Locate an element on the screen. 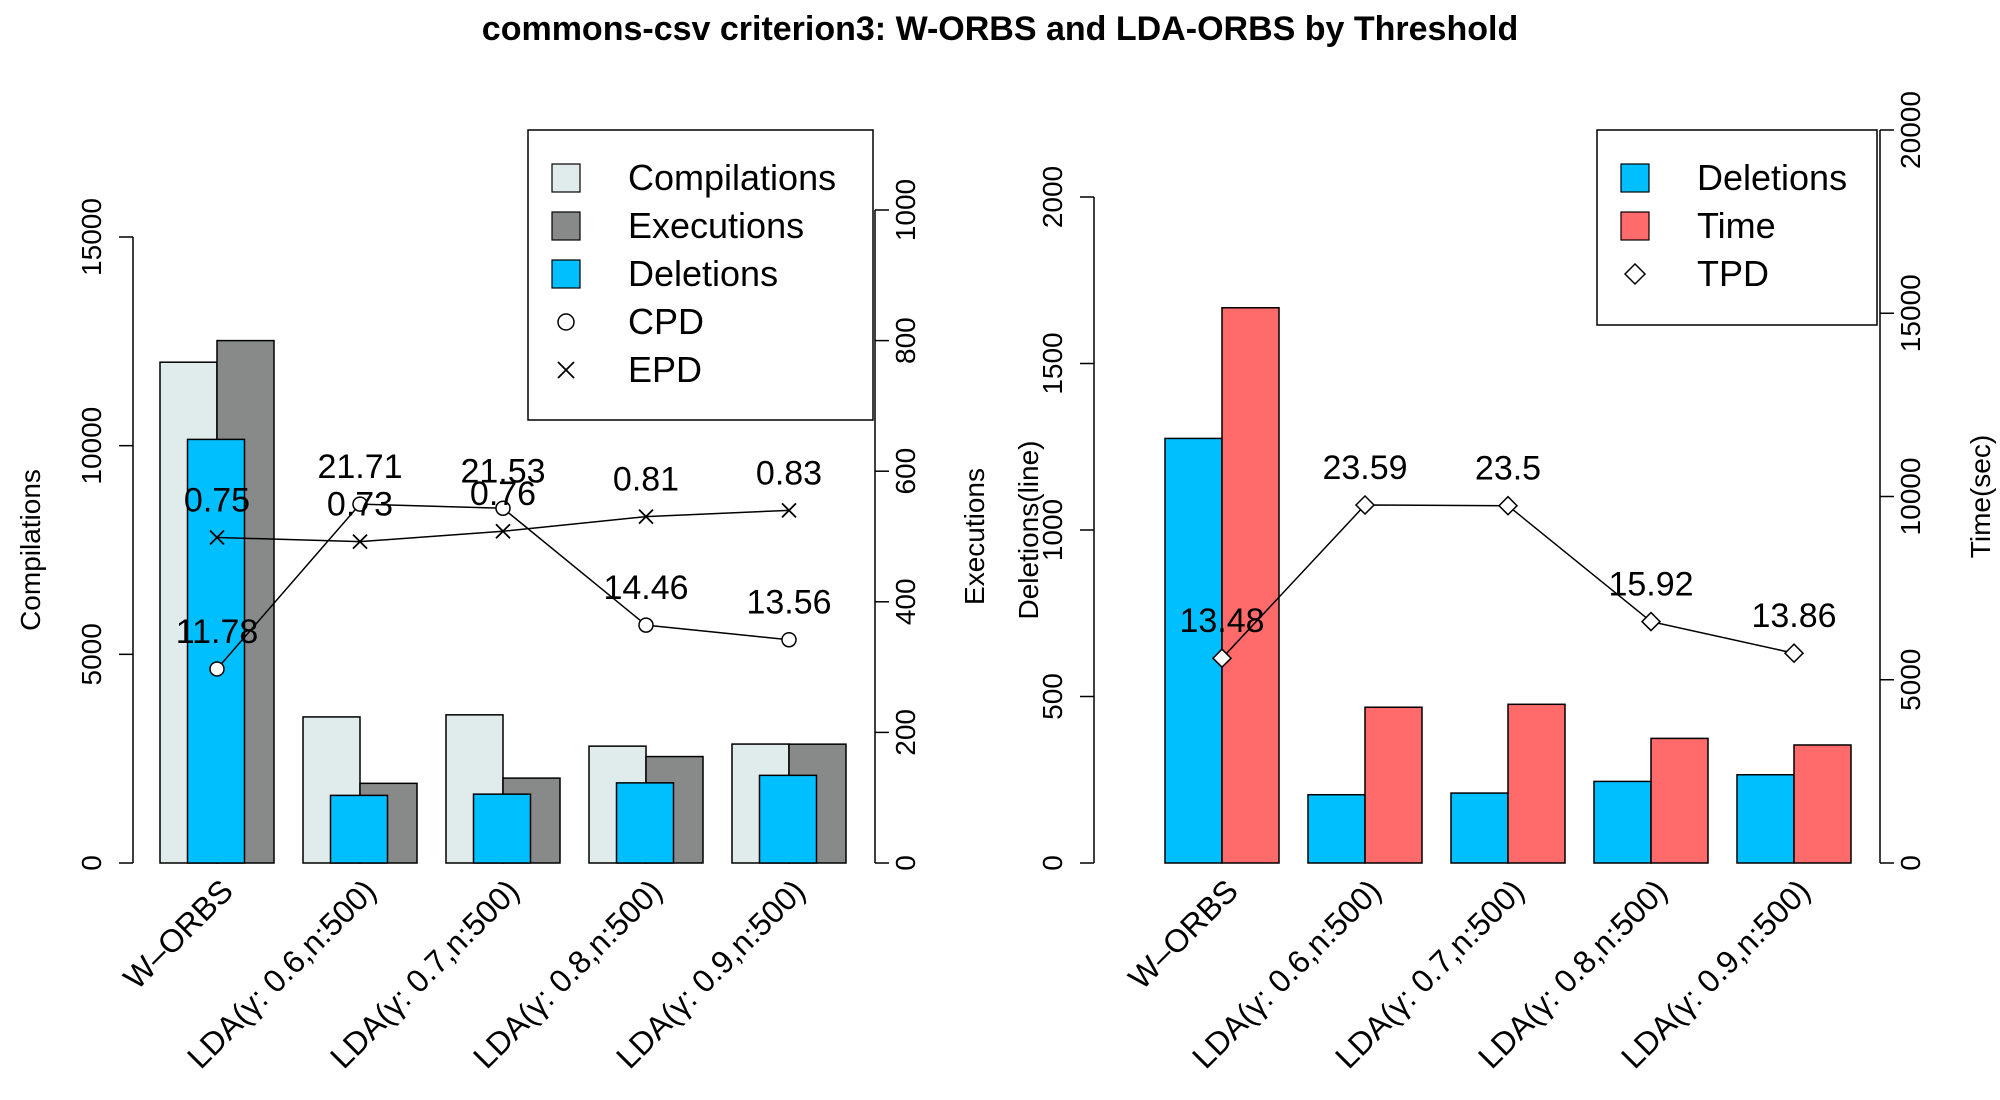  right-axis-tick-label: 5000 is located at coordinates (1910, 680).